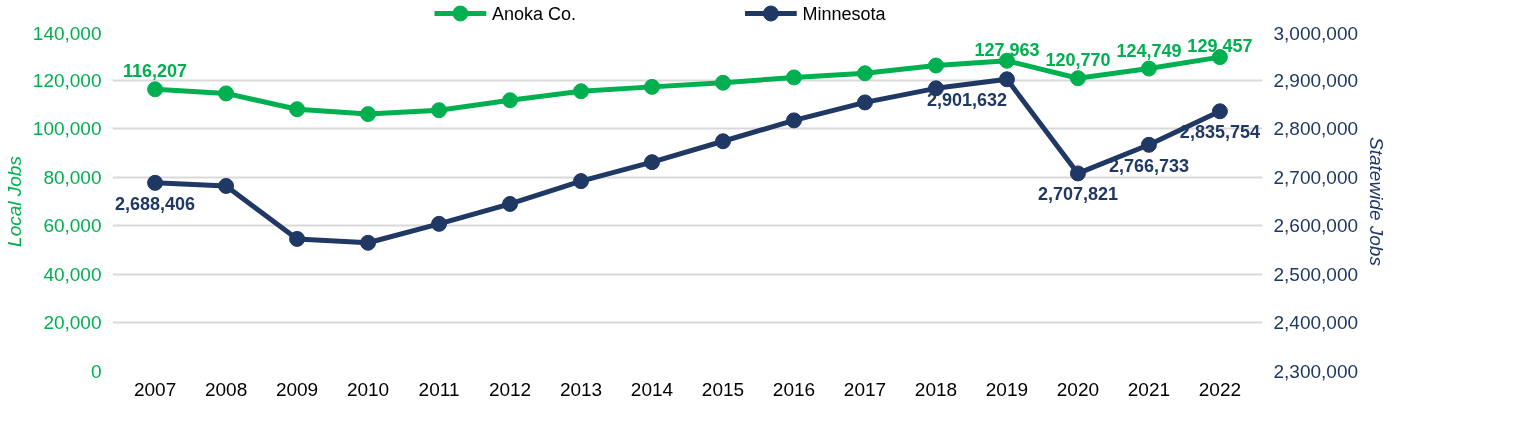  Describe the element at coordinates (1316, 371) in the screenshot. I see `y2-tick-label: 2,300,000` at that location.